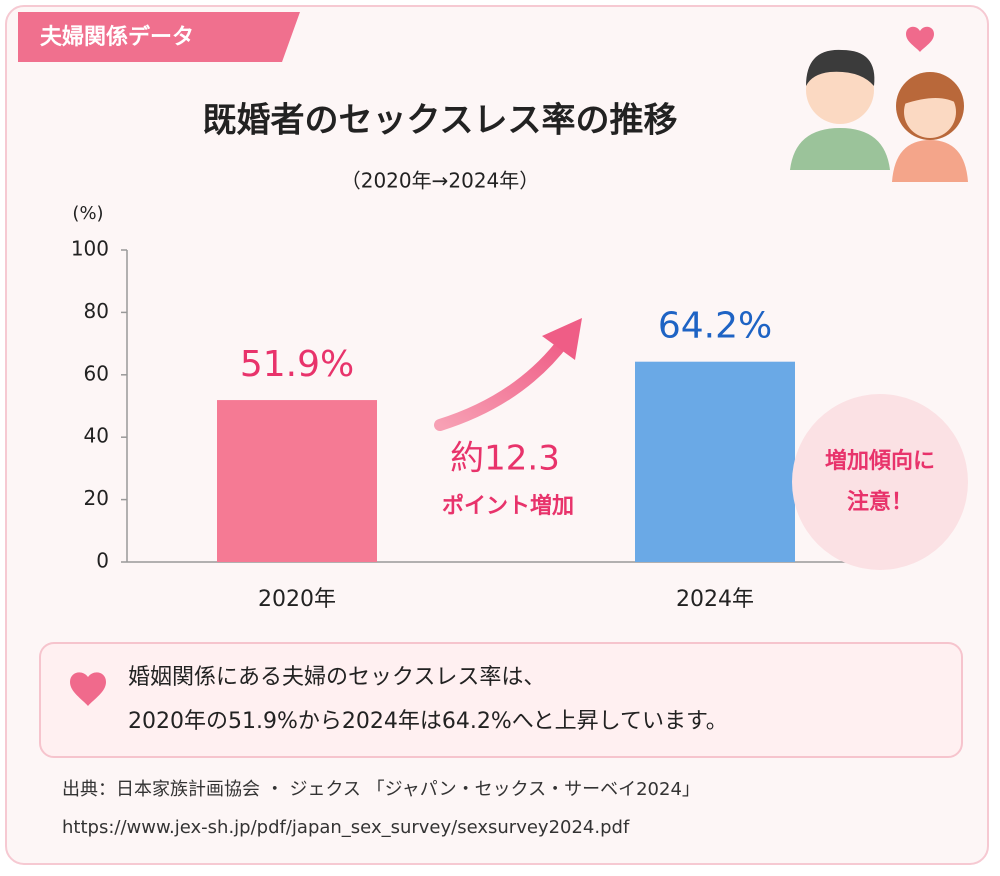 The image size is (1000, 876). I want to click on value-label: 51.9%, so click(297, 364).